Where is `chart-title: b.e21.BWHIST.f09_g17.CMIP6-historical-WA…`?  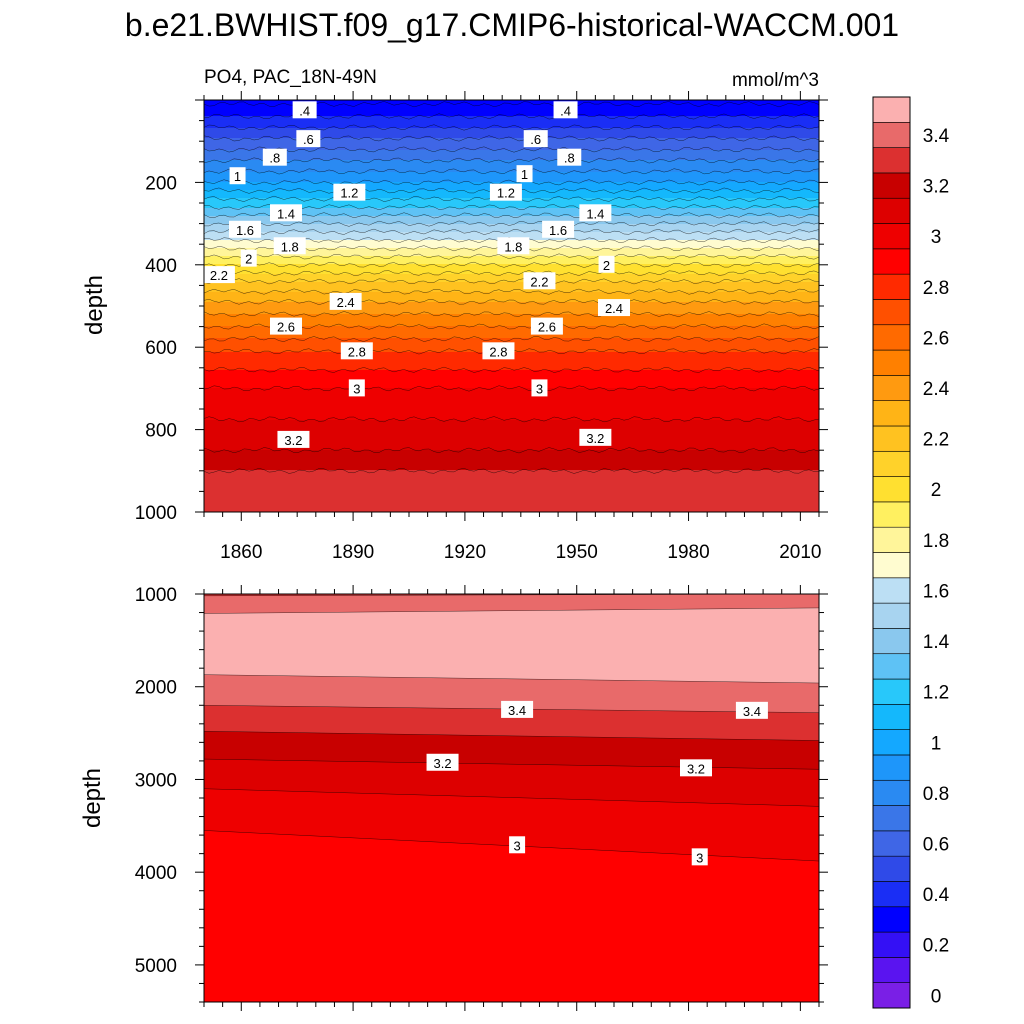
chart-title: b.e21.BWHIST.f09_g17.CMIP6-historical-WA… is located at coordinates (512, 25).